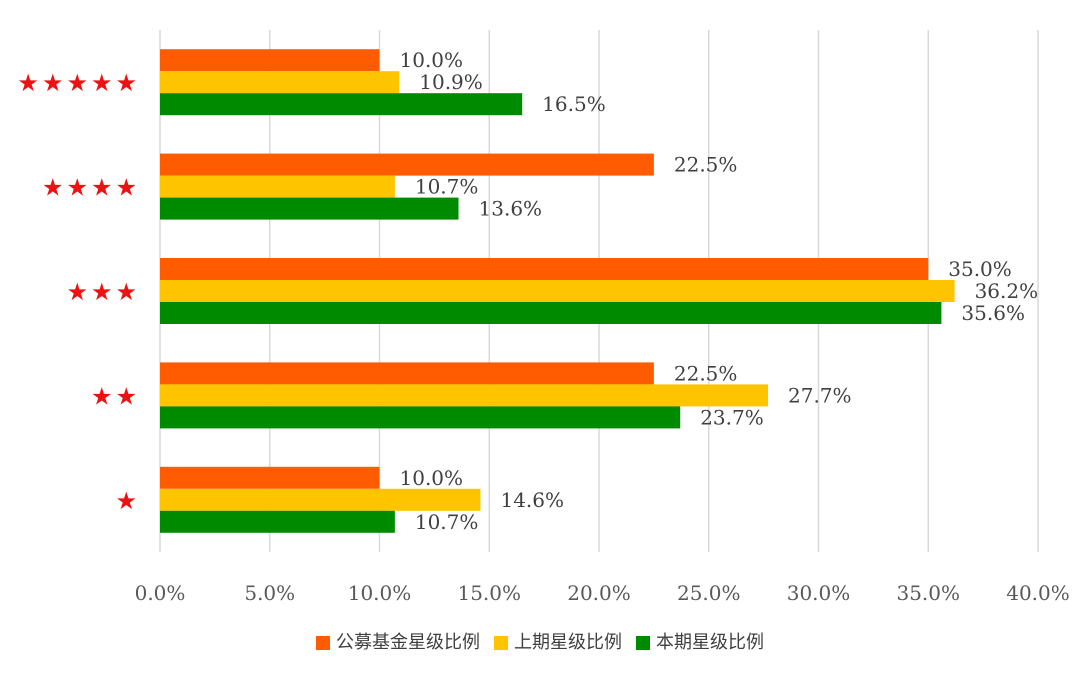  I want to click on legend-label-previous-period: 上期星级比例, so click(568, 642).